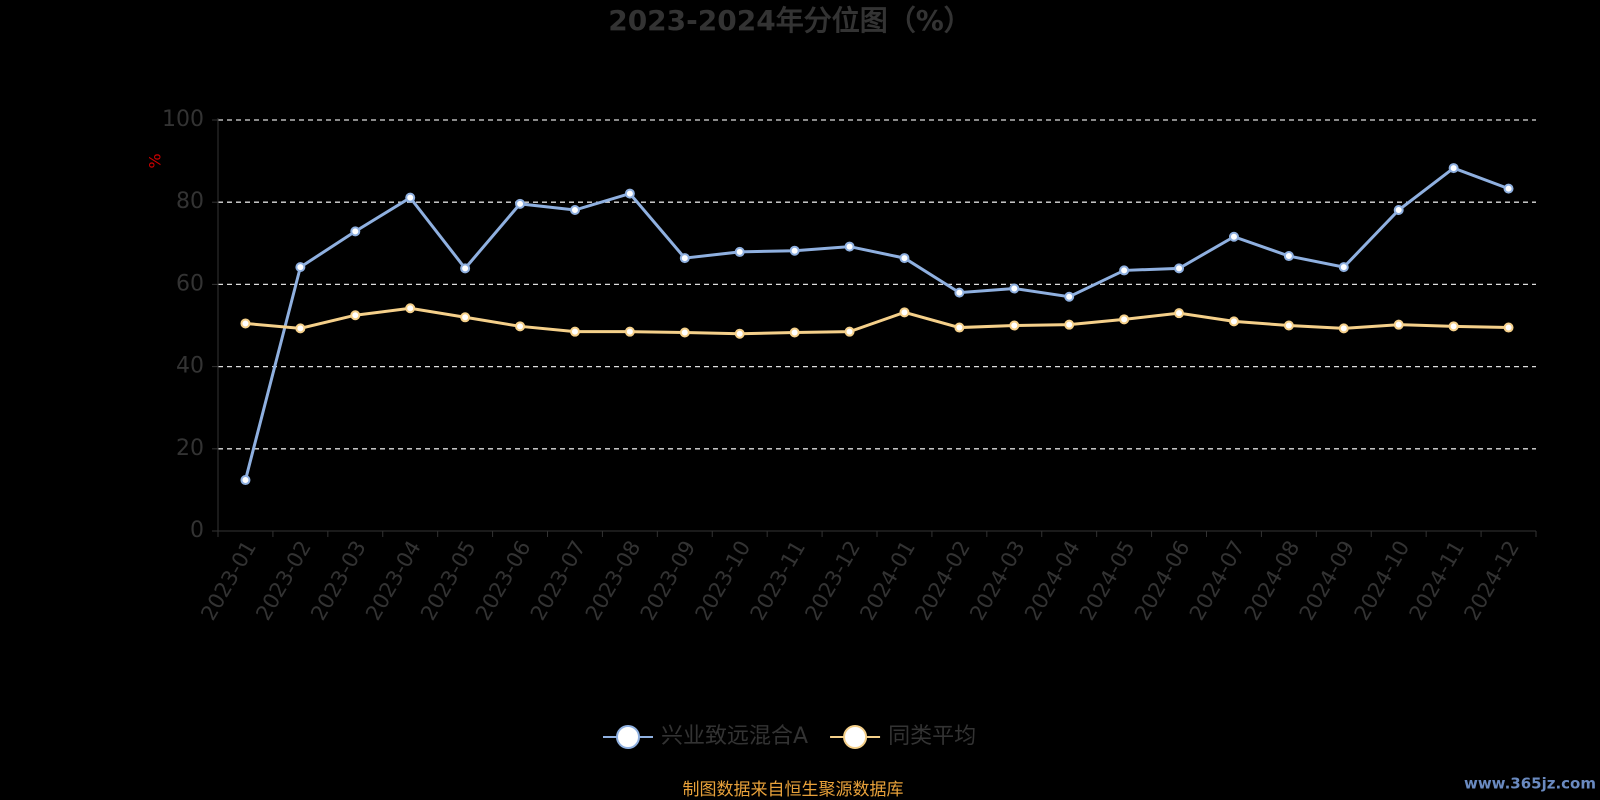 The width and height of the screenshot is (1600, 800). I want to click on series-line, so click(877, 321).